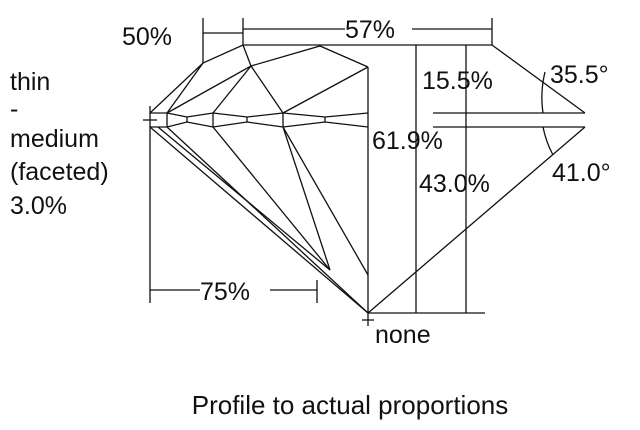 Image resolution: width=640 pixels, height=430 pixels. Describe the element at coordinates (457, 81) in the screenshot. I see `crown-height-label: 15.5%` at that location.